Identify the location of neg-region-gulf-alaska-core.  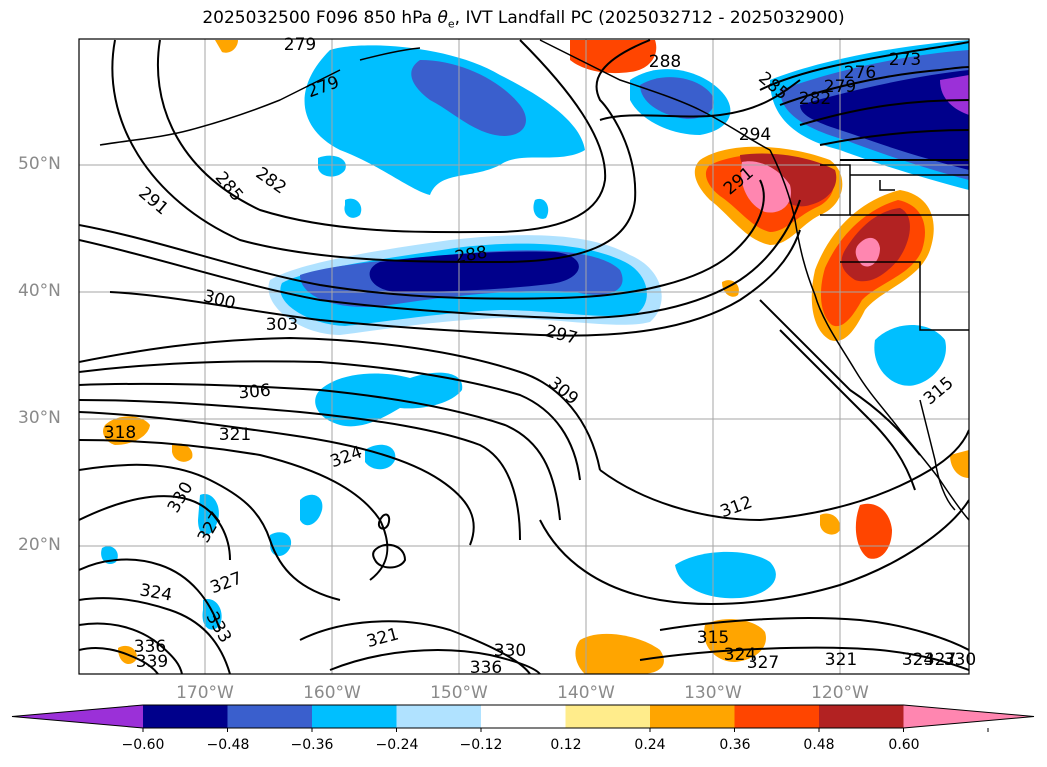
(884, 120).